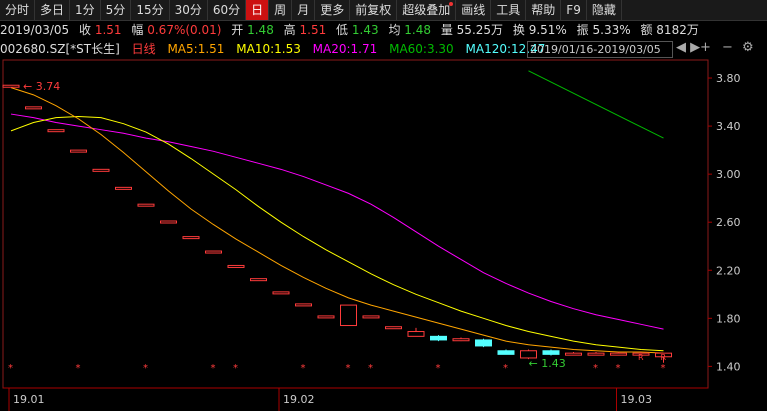  I want to click on low-marker: ← 1.43, so click(547, 363).